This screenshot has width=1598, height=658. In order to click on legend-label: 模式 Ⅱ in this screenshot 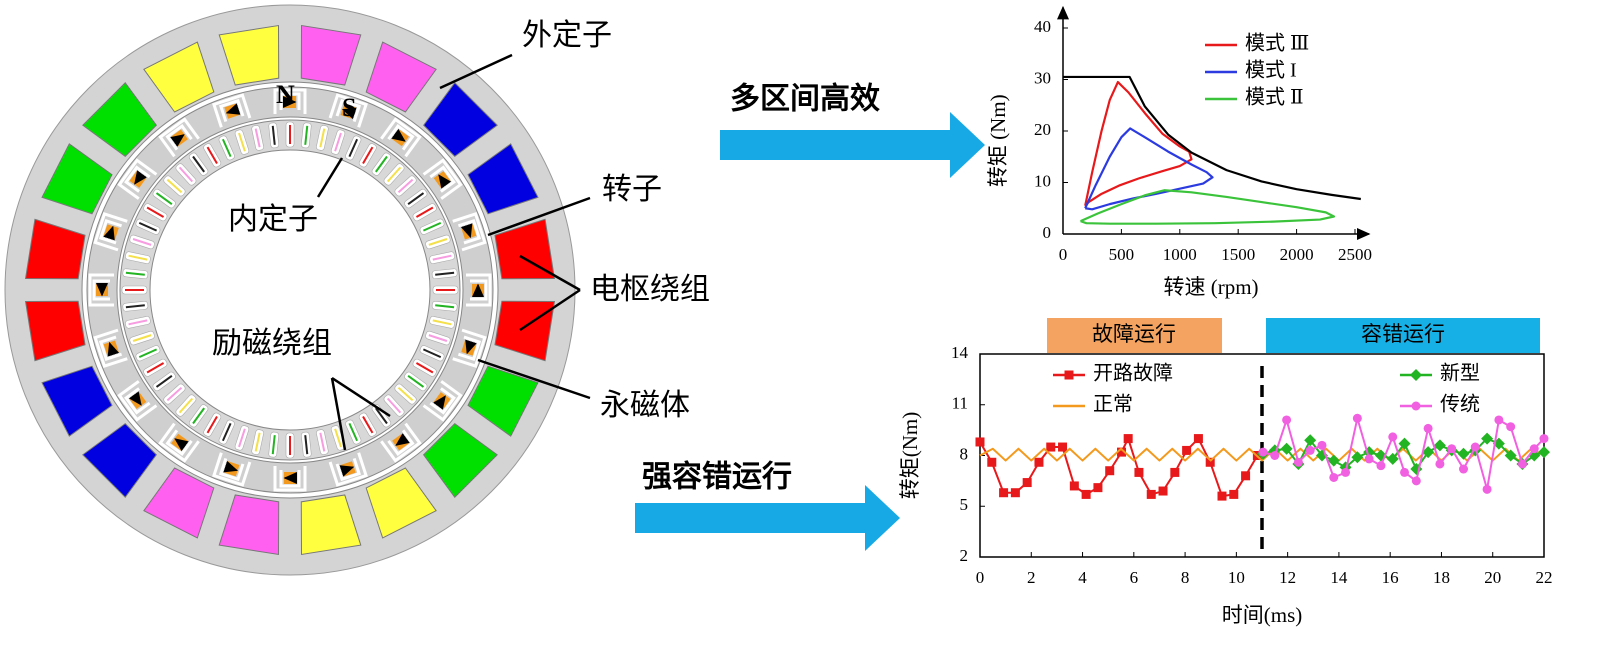, I will do `click(1274, 97)`.